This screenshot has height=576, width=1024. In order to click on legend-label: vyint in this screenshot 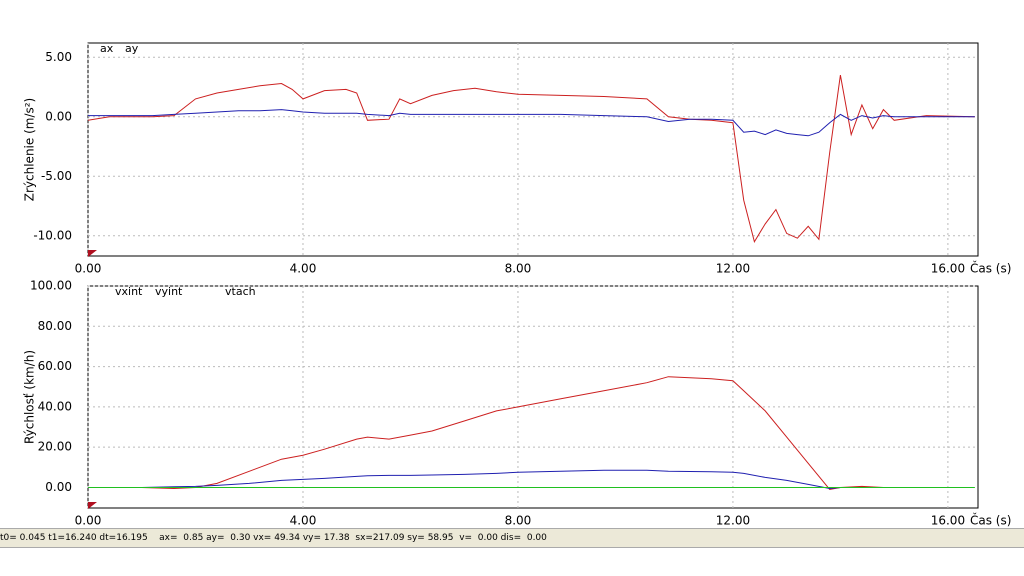, I will do `click(169, 291)`.